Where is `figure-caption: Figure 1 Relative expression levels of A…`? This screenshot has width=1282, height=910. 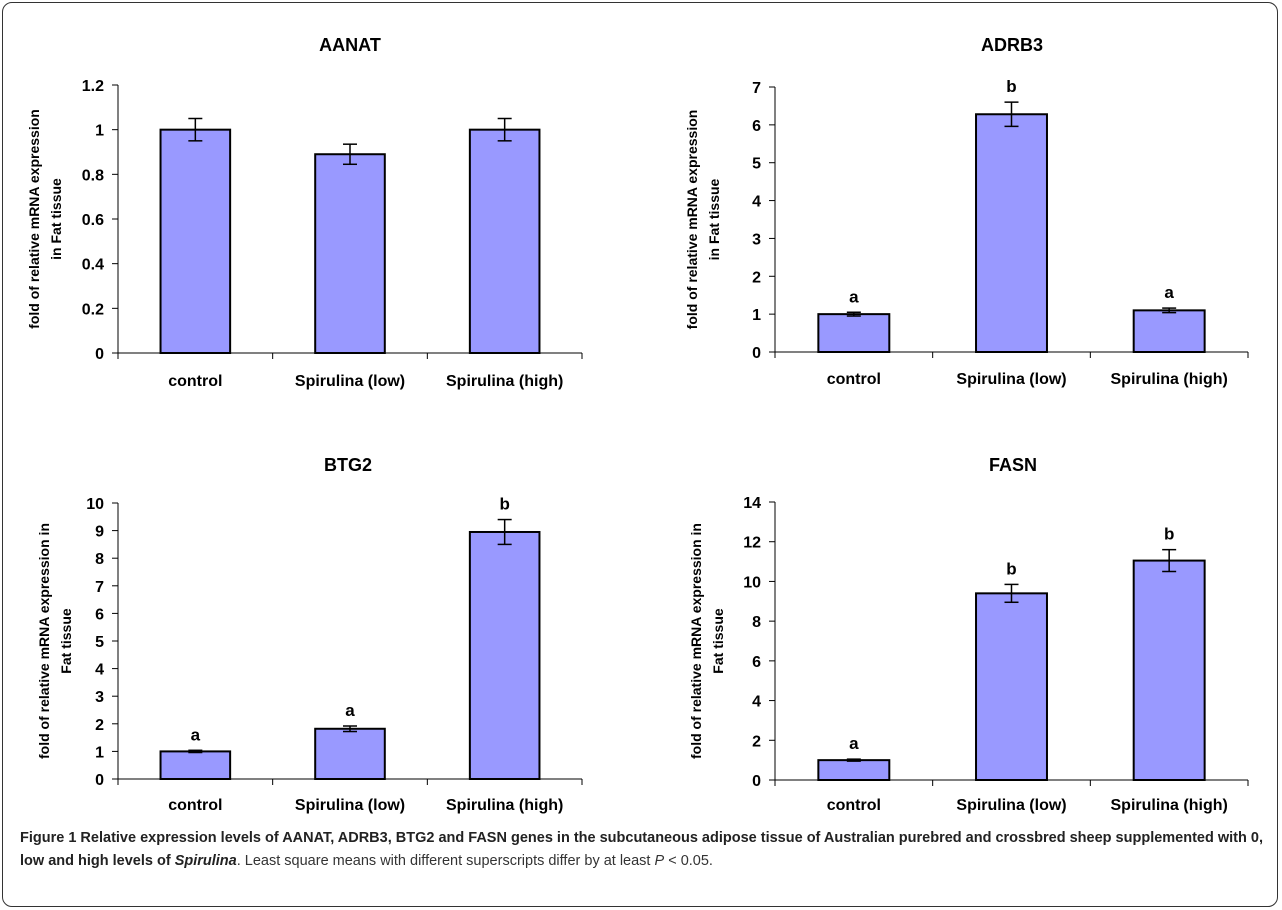 figure-caption: Figure 1 Relative expression levels of A… is located at coordinates (642, 850).